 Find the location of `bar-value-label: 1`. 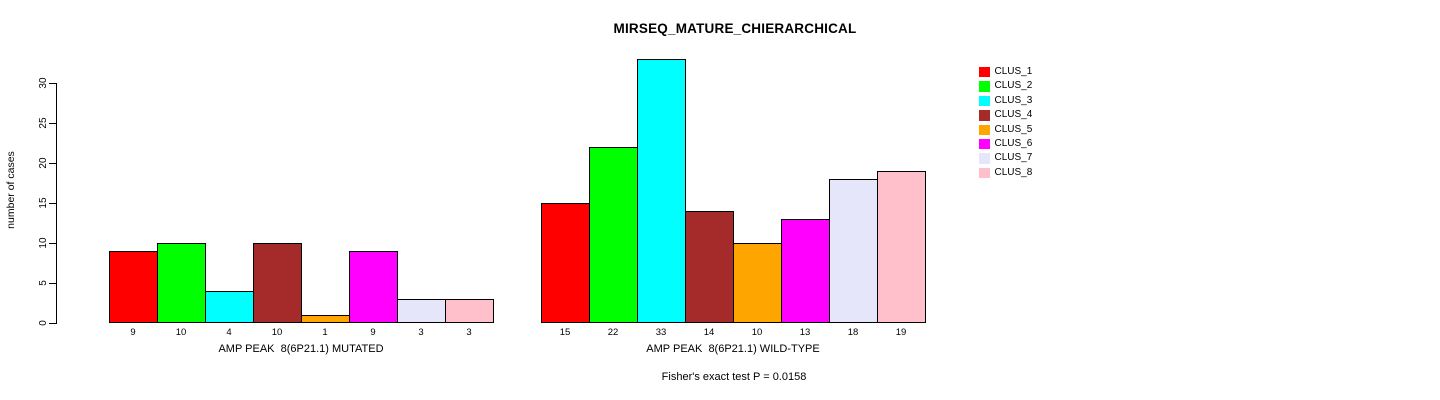

bar-value-label: 1 is located at coordinates (325, 332).